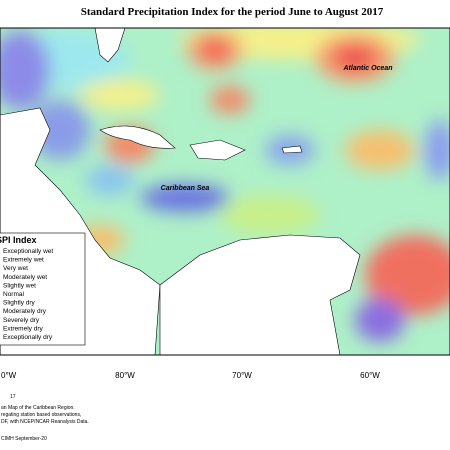 The height and width of the screenshot is (450, 450). What do you see at coordinates (23, 328) in the screenshot?
I see `legend-item: Extremely dry` at bounding box center [23, 328].